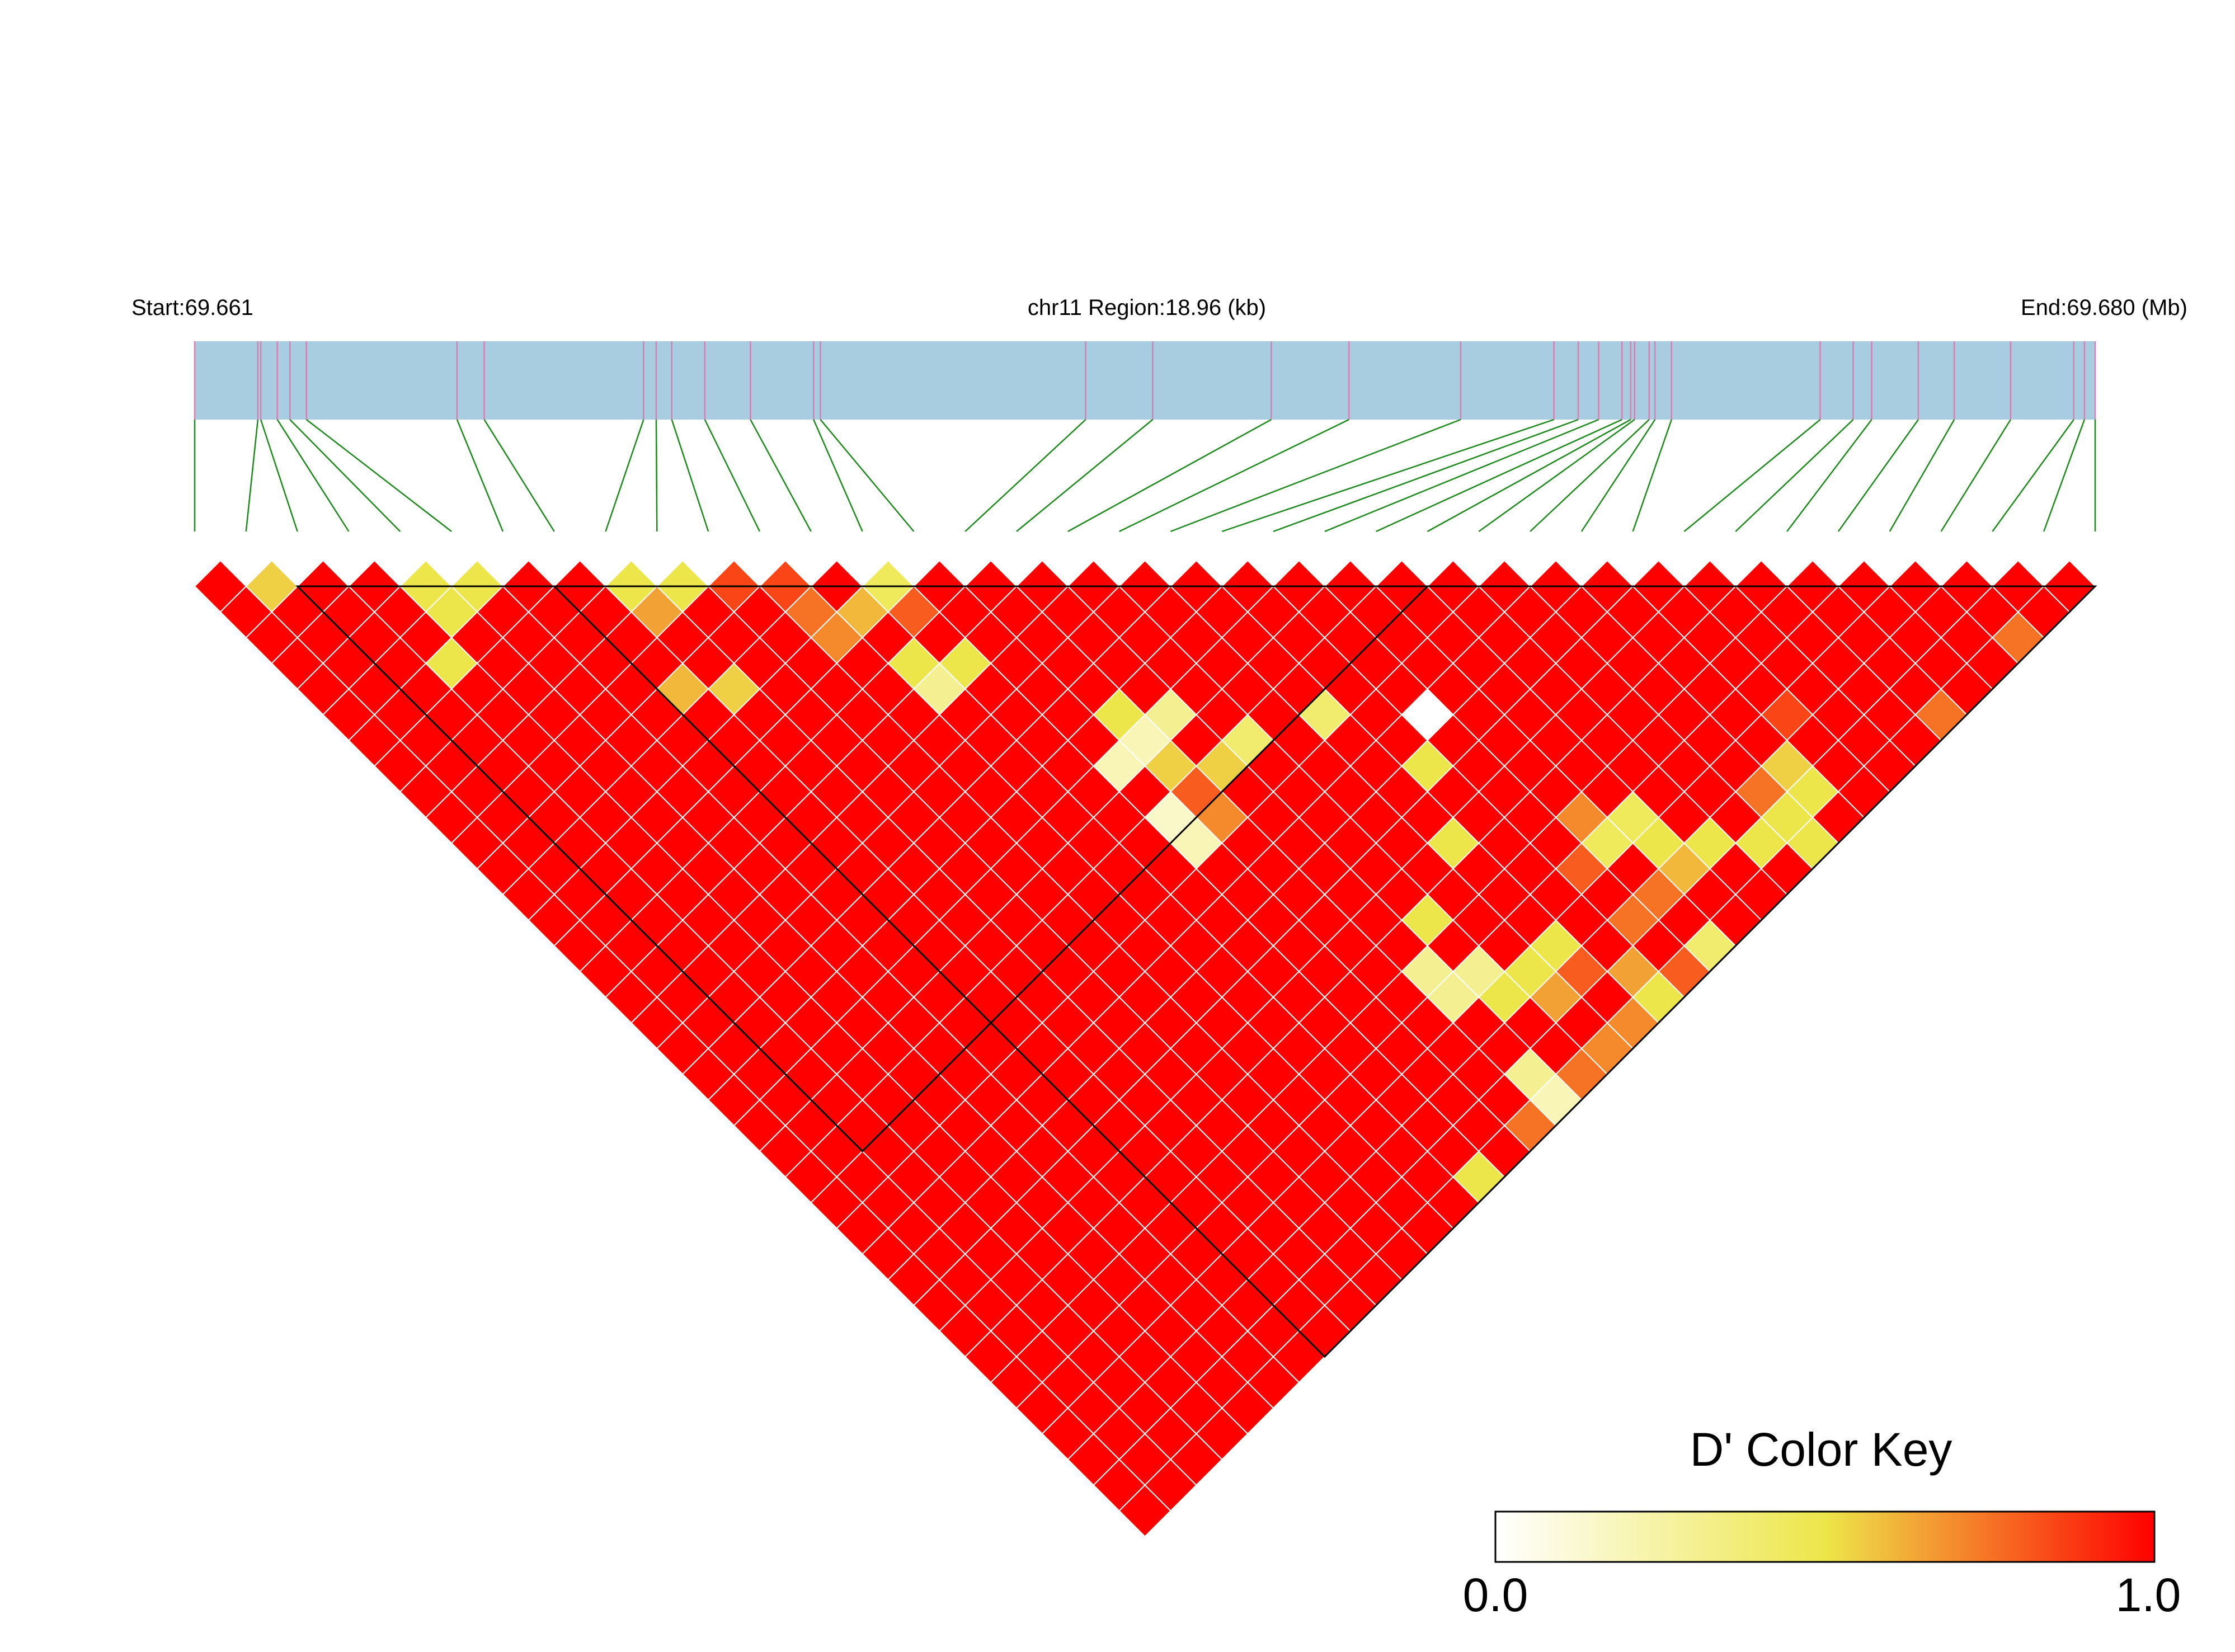 The image size is (2235, 1652). Describe the element at coordinates (2148, 1595) in the screenshot. I see `color-key-max-label: 1.0` at that location.